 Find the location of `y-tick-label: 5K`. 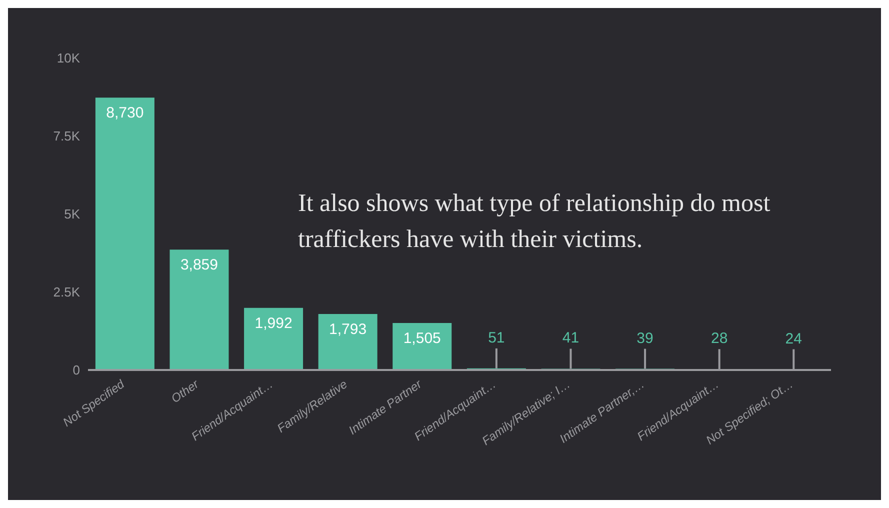

y-tick-label: 5K is located at coordinates (72, 214).